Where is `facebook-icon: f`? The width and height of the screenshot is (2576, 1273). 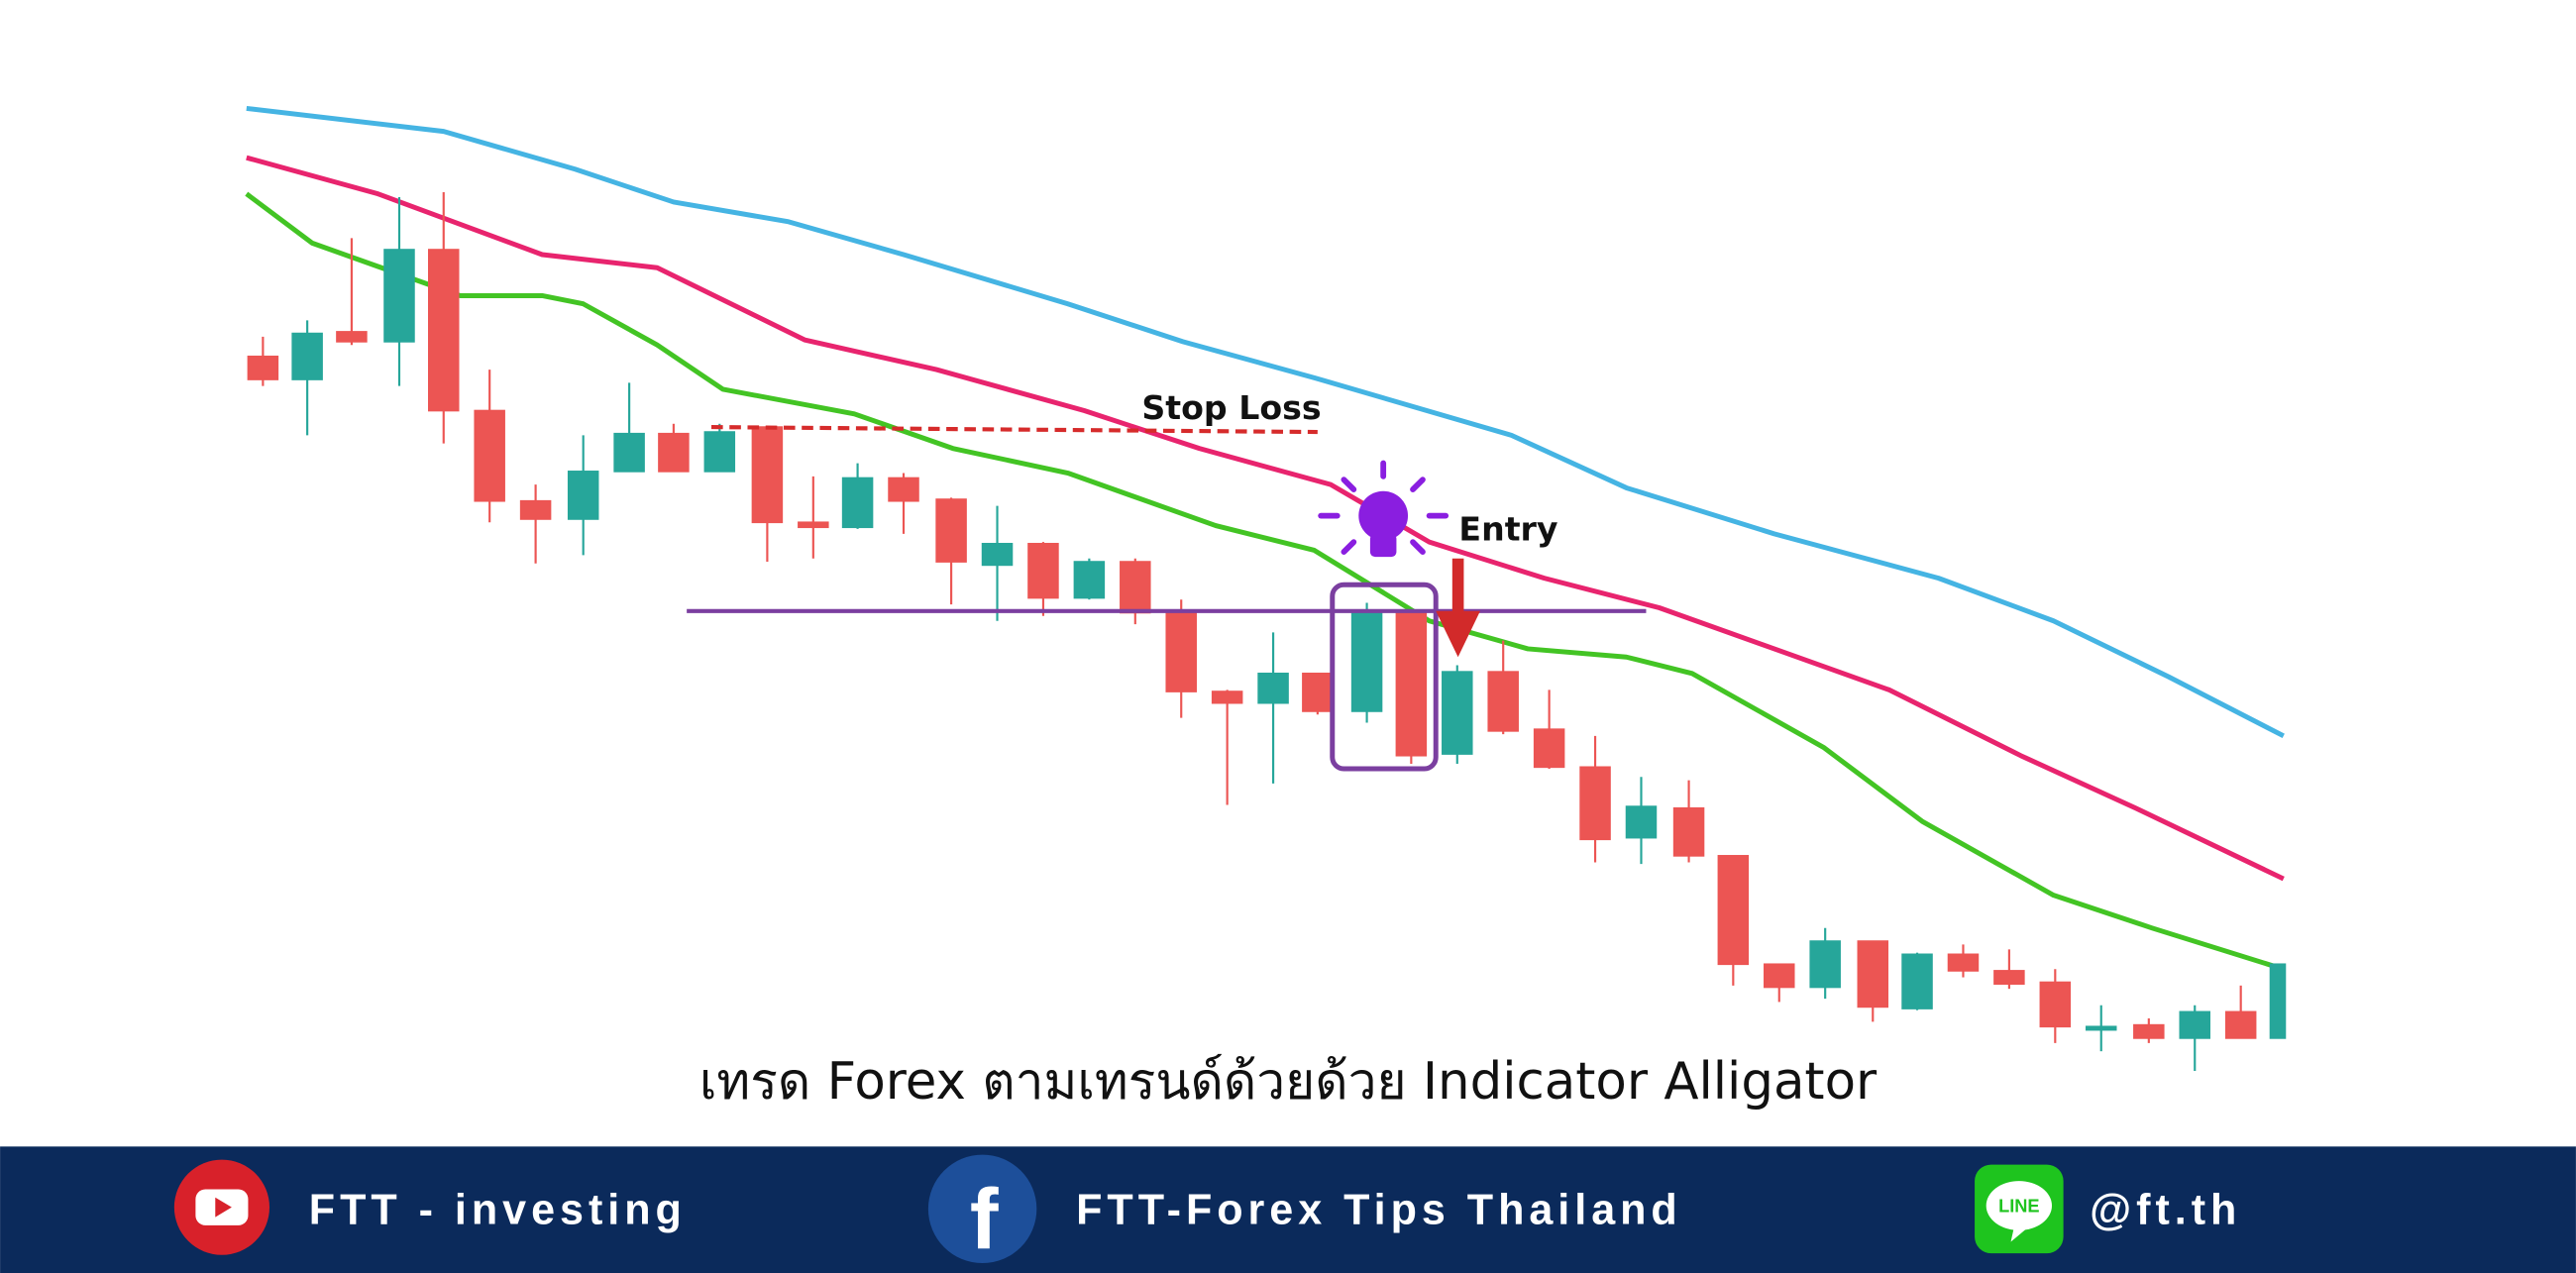 facebook-icon: f is located at coordinates (982, 1210).